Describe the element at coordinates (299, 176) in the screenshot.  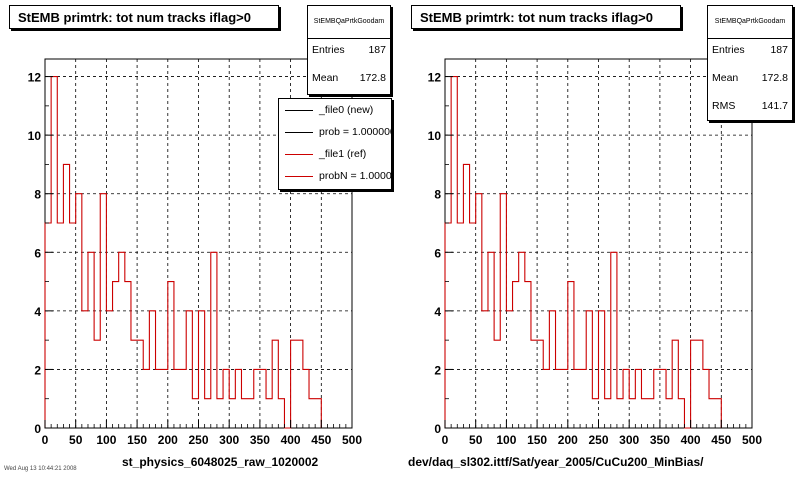
I see `legend-swatch-probn` at that location.